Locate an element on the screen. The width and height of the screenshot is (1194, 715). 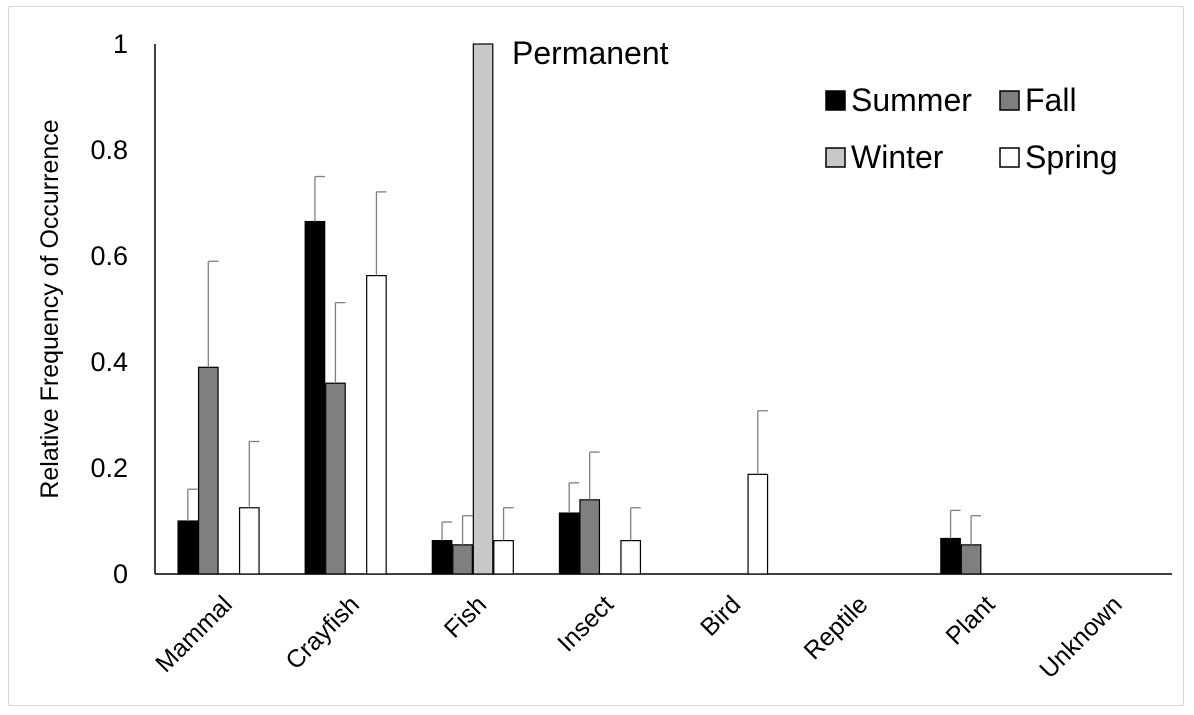
x-tick-label: Unknown is located at coordinates (1081, 637).